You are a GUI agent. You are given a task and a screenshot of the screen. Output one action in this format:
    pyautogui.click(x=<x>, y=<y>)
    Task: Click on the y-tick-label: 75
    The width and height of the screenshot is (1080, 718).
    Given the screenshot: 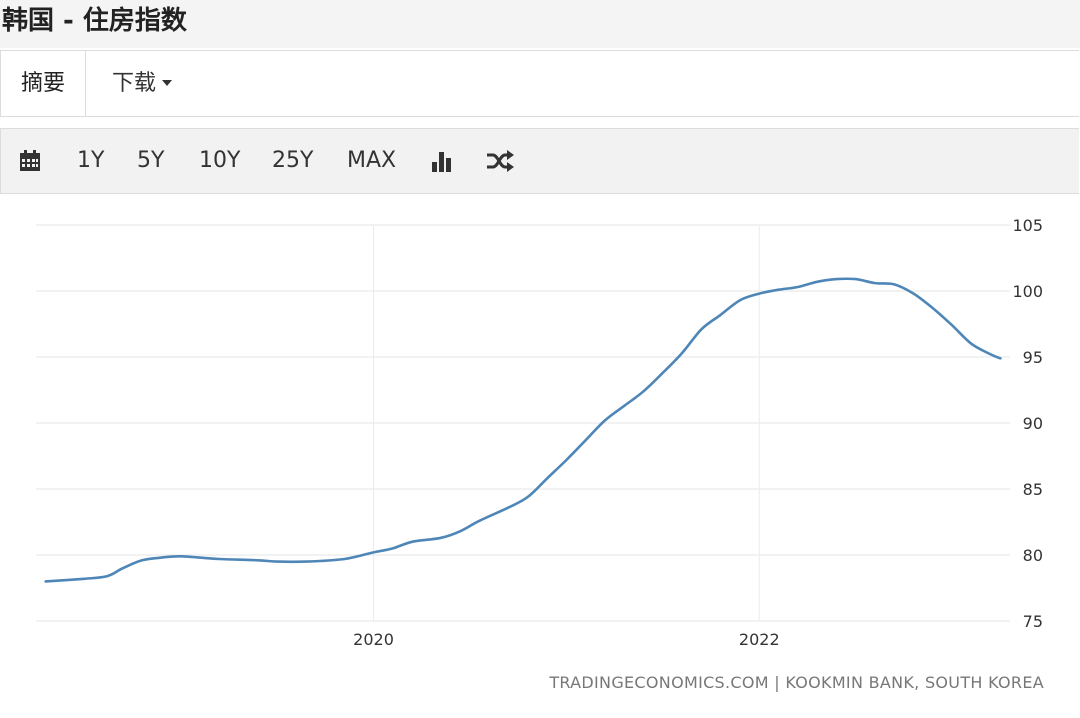 What is the action you would take?
    pyautogui.click(x=1033, y=621)
    